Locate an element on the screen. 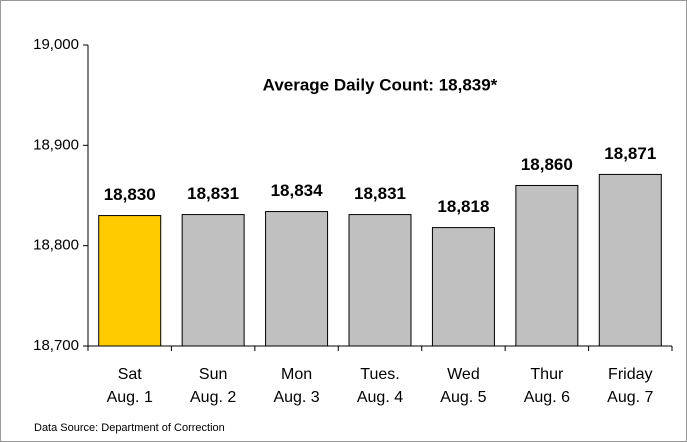 This screenshot has width=687, height=442. x-tick-label: Aug. 3 is located at coordinates (296, 397).